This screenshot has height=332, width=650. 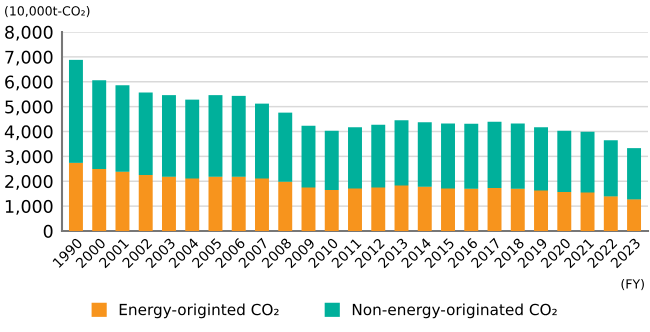 I want to click on y-tick-label: 2,000, so click(x=29, y=182).